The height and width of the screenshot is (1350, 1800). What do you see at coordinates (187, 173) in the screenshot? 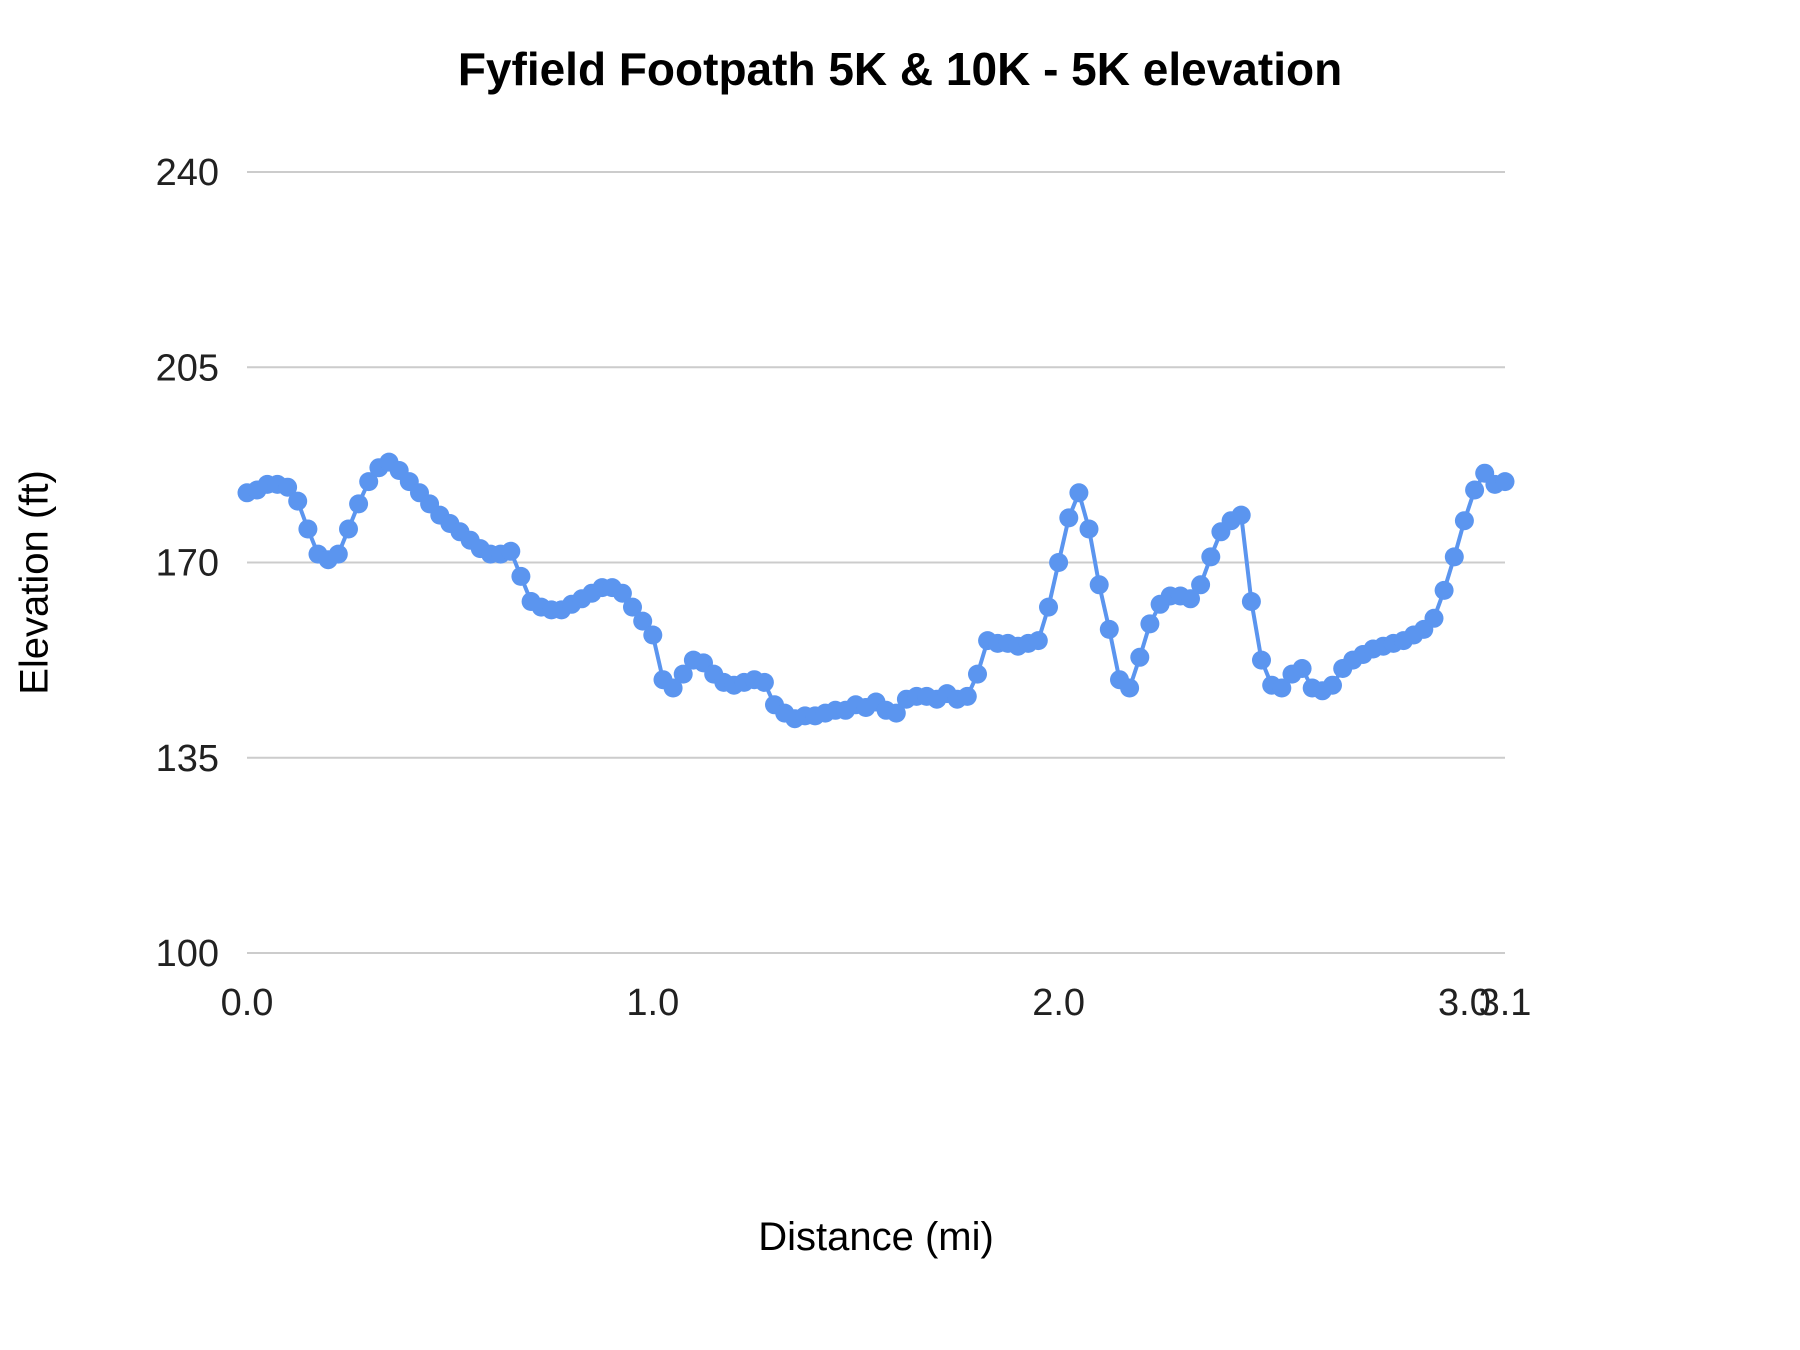
I see `y-tick-label: 240` at bounding box center [187, 173].